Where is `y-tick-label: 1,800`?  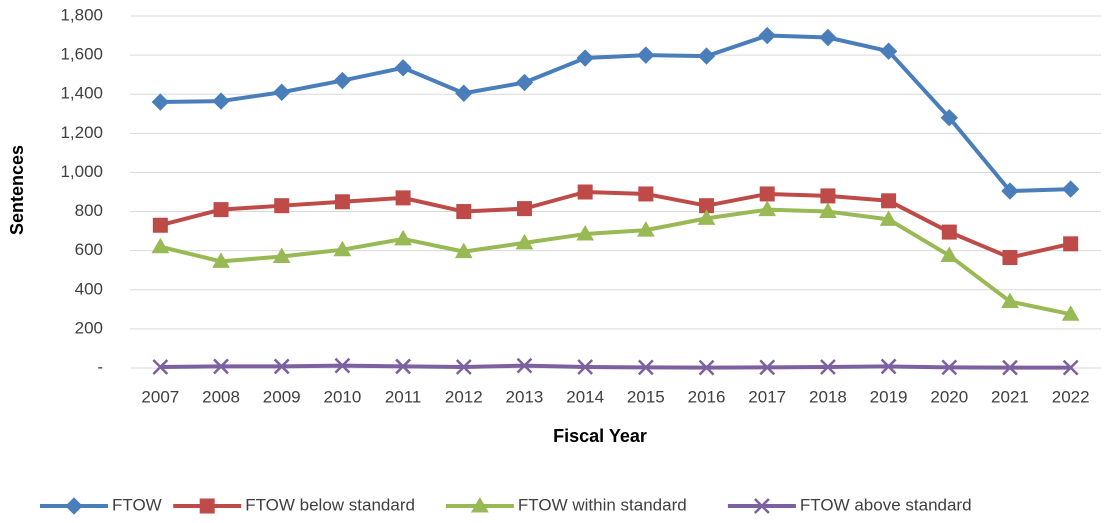 y-tick-label: 1,800 is located at coordinates (81, 14).